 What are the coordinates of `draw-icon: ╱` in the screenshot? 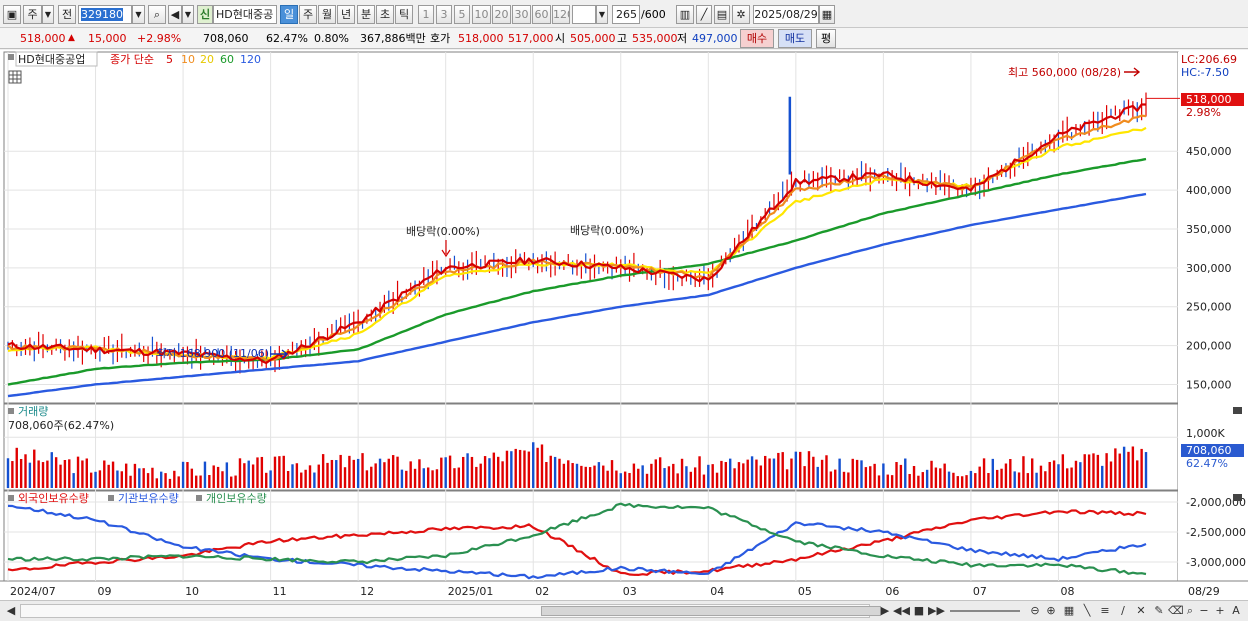 It's located at (704, 14).